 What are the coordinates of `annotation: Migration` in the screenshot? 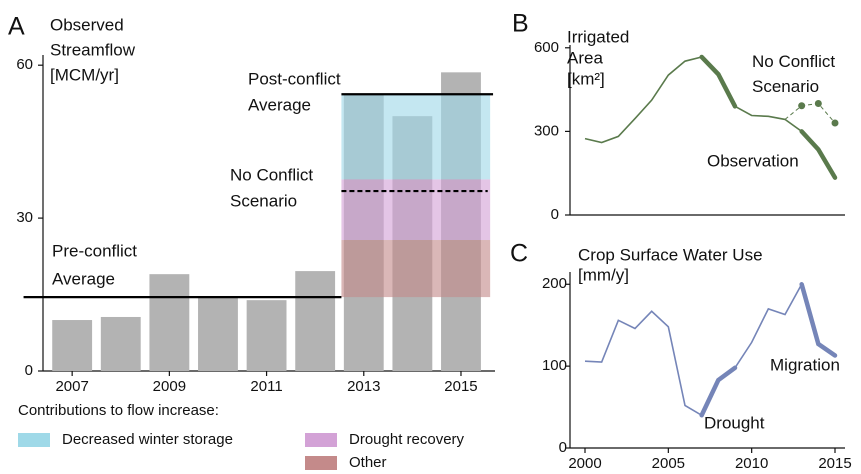 It's located at (805, 364).